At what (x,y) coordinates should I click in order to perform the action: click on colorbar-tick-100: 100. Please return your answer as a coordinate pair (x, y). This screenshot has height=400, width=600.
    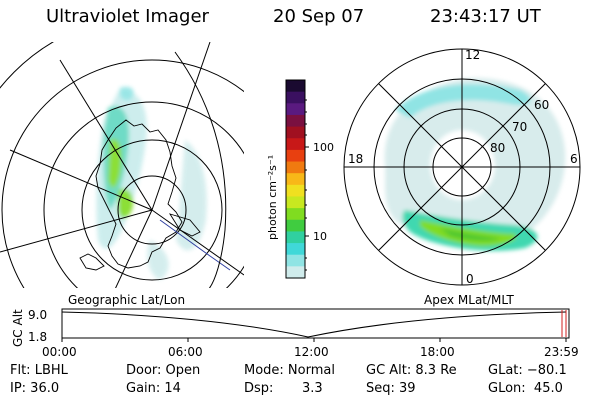
    Looking at the image, I should click on (323, 147).